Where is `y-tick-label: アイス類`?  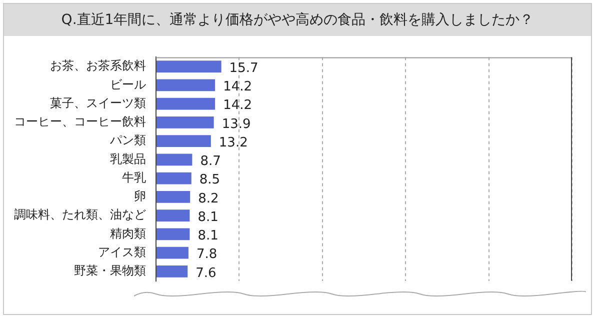 y-tick-label: アイス類 is located at coordinates (122, 251).